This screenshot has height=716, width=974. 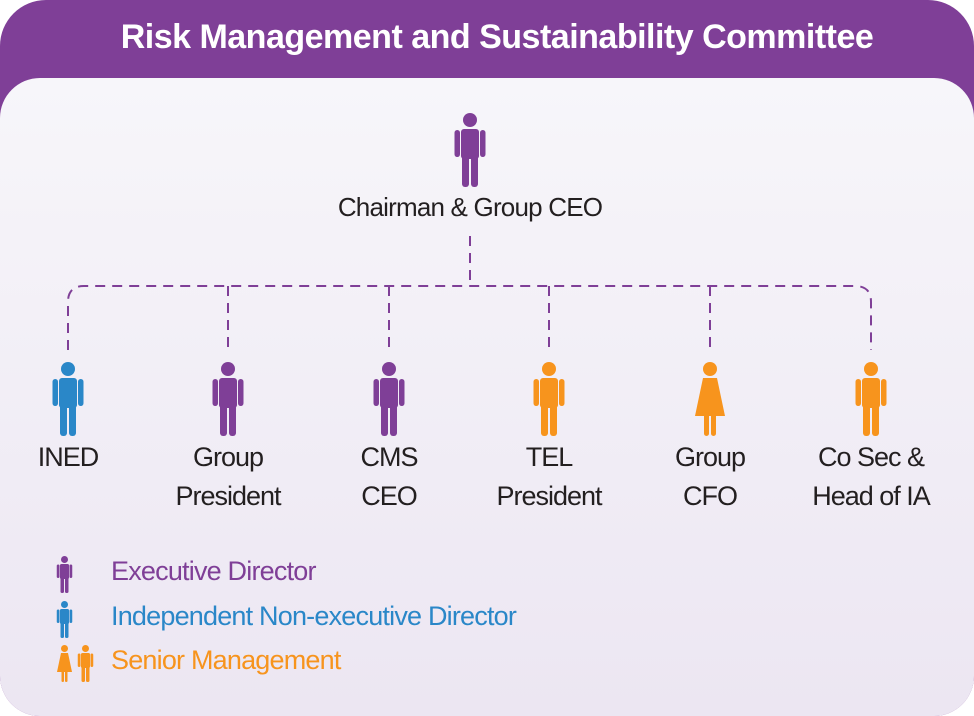 What do you see at coordinates (68, 457) in the screenshot?
I see `member-label-line1: INED` at bounding box center [68, 457].